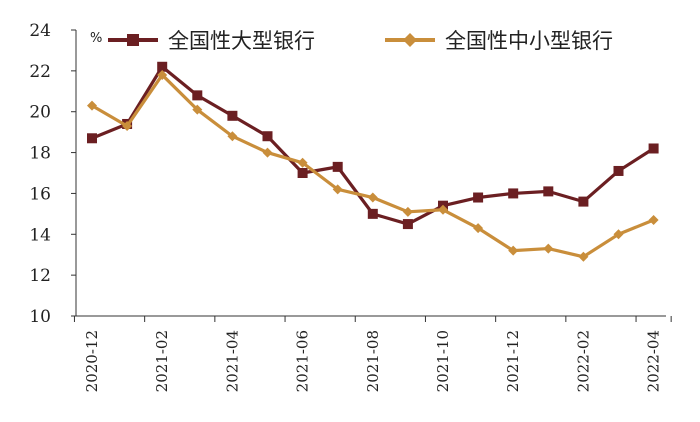 This screenshot has width=700, height=422. Describe the element at coordinates (40, 154) in the screenshot. I see `y-tick-label: 18` at that location.